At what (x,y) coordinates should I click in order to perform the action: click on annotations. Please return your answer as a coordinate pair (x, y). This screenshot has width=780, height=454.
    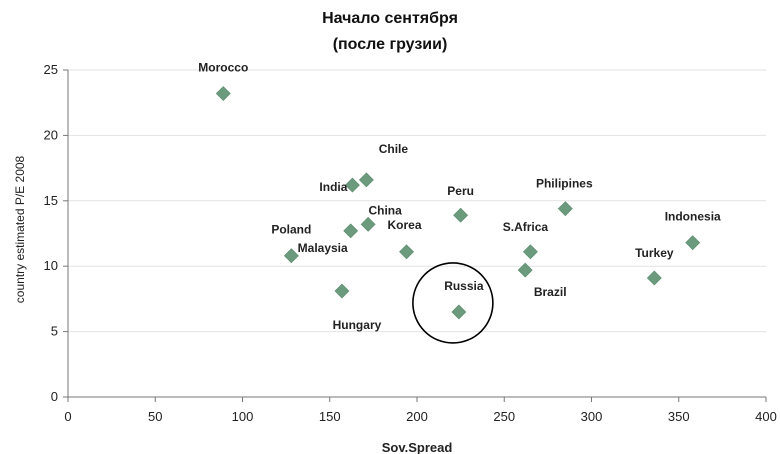
    Looking at the image, I should click on (453, 303).